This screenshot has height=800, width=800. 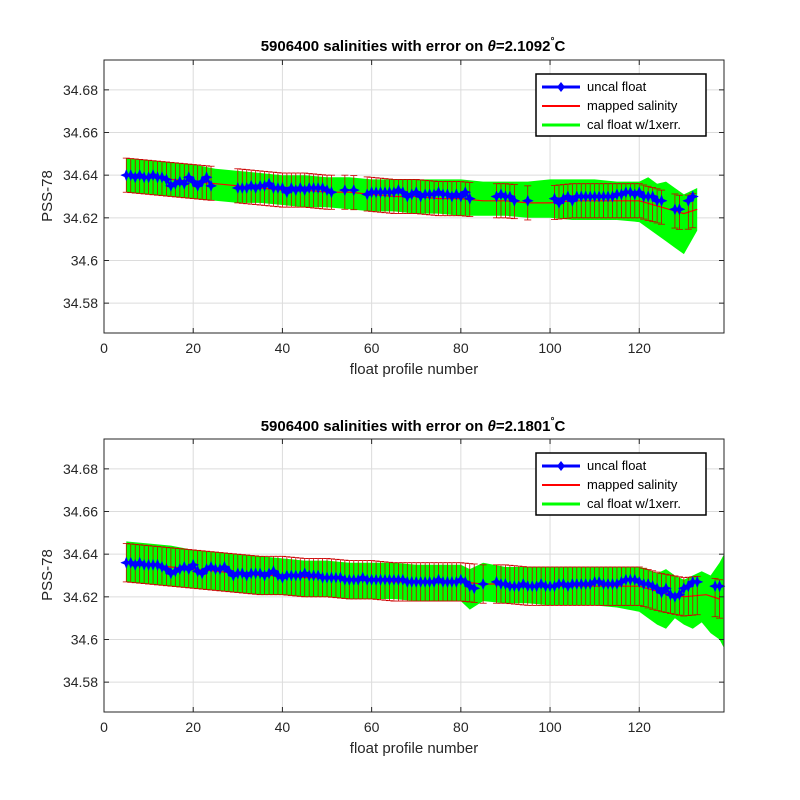 What do you see at coordinates (80, 90) in the screenshot?
I see `y-tick-label: 34.68` at bounding box center [80, 90].